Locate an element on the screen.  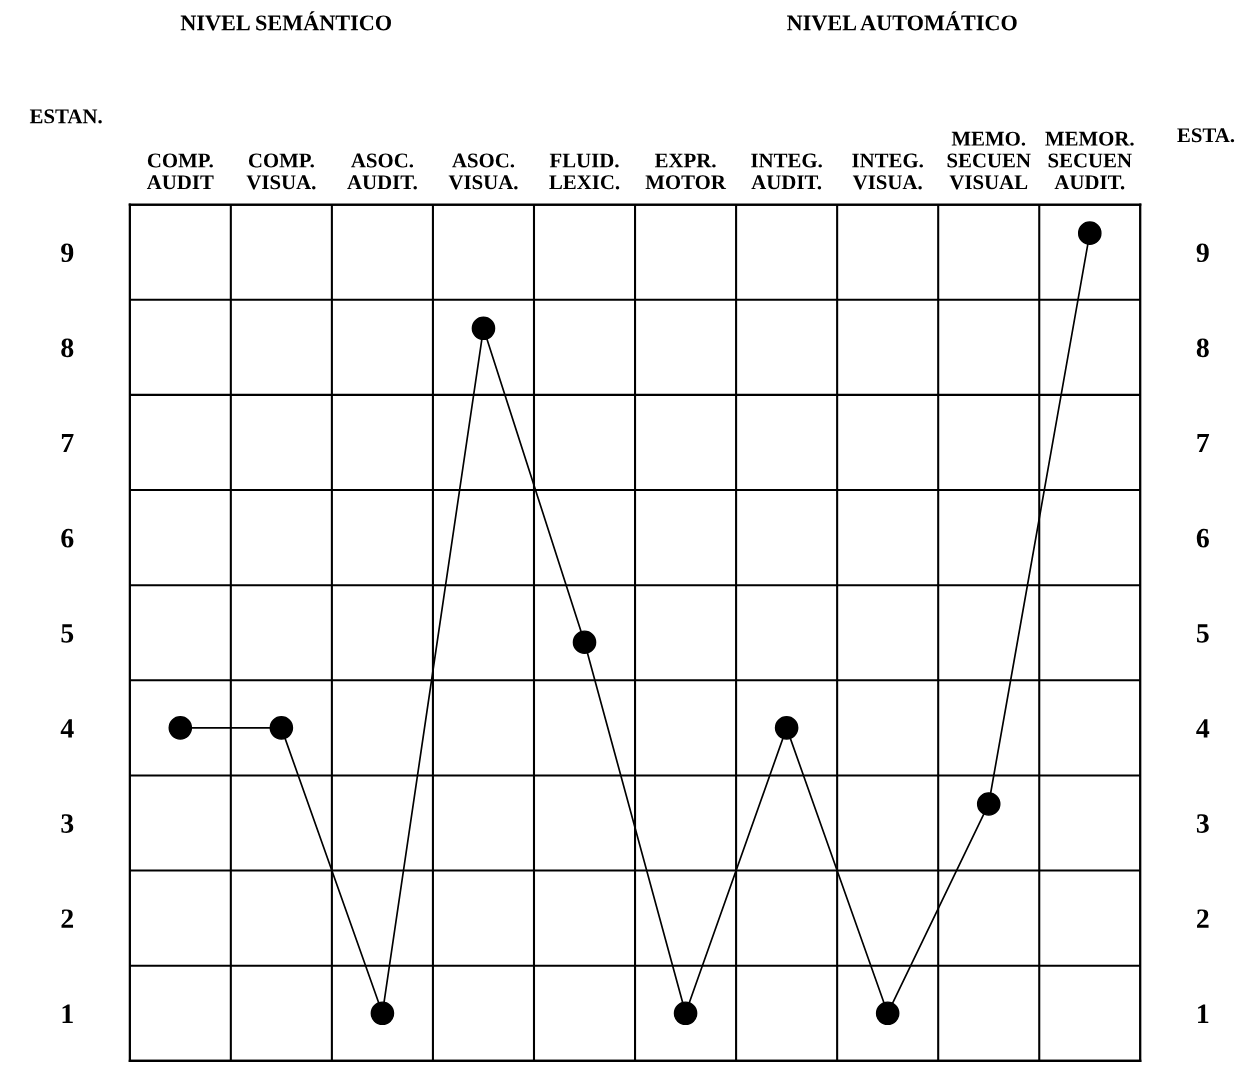
y2-tick-label: 1 is located at coordinates (1203, 1013).